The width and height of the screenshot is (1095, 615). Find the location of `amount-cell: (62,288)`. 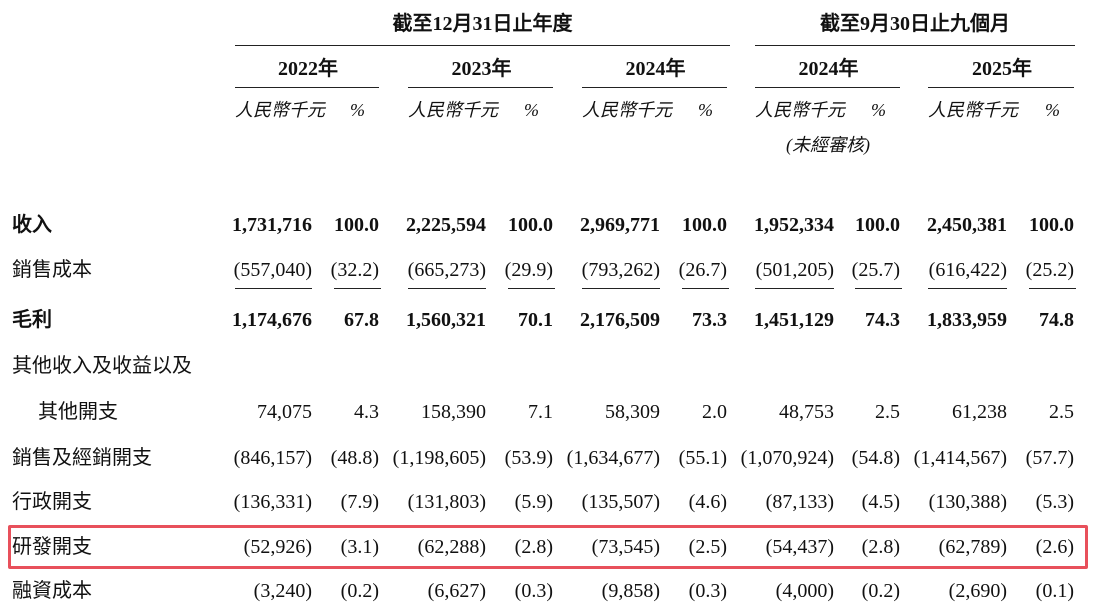

amount-cell: (62,288) is located at coordinates (451, 547).